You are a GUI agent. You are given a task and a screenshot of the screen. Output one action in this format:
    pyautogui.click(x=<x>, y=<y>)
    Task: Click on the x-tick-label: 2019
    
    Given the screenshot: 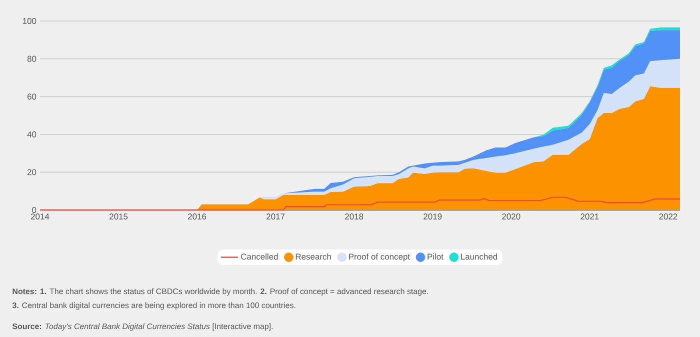 What is the action you would take?
    pyautogui.click(x=433, y=217)
    